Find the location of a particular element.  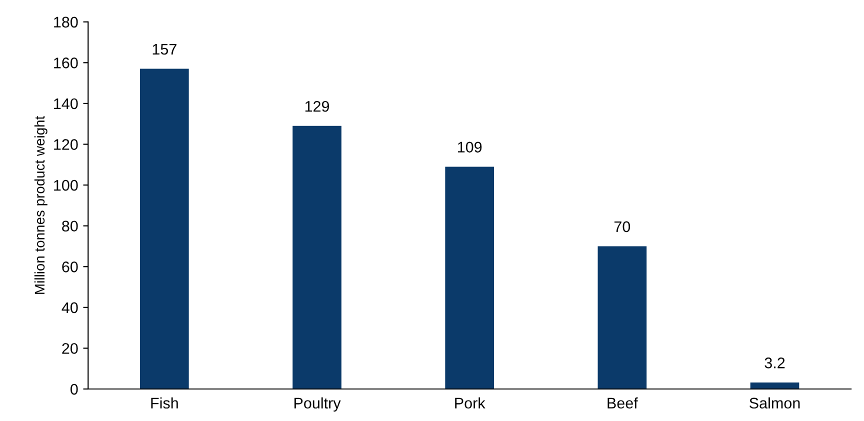

y-tick-label: 160 is located at coordinates (66, 63).